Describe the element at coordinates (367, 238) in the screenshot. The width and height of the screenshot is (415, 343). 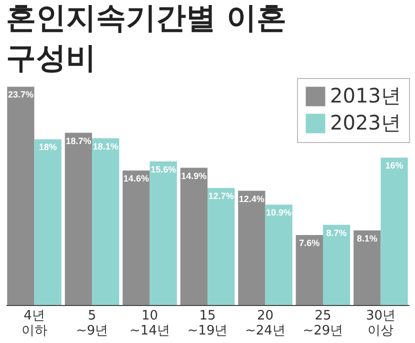
I see `data-label: 8.1%` at that location.